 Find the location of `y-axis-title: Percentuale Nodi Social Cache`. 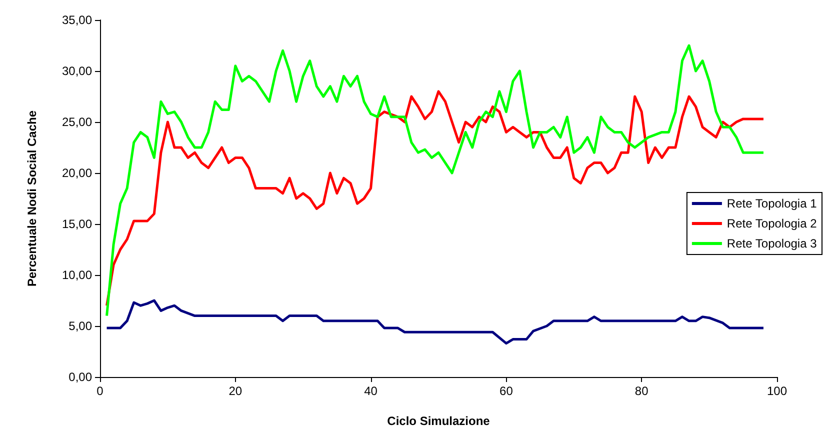

y-axis-title: Percentuale Nodi Social Cache is located at coordinates (32, 198).